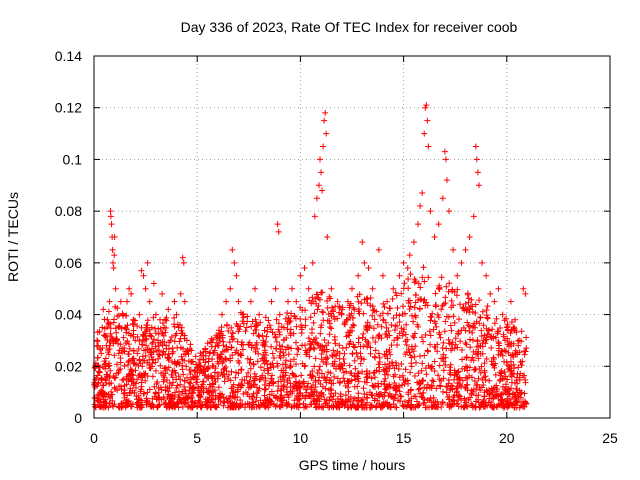 This screenshot has width=640, height=480. I want to click on y-tick-label: 0.14, so click(68, 56).